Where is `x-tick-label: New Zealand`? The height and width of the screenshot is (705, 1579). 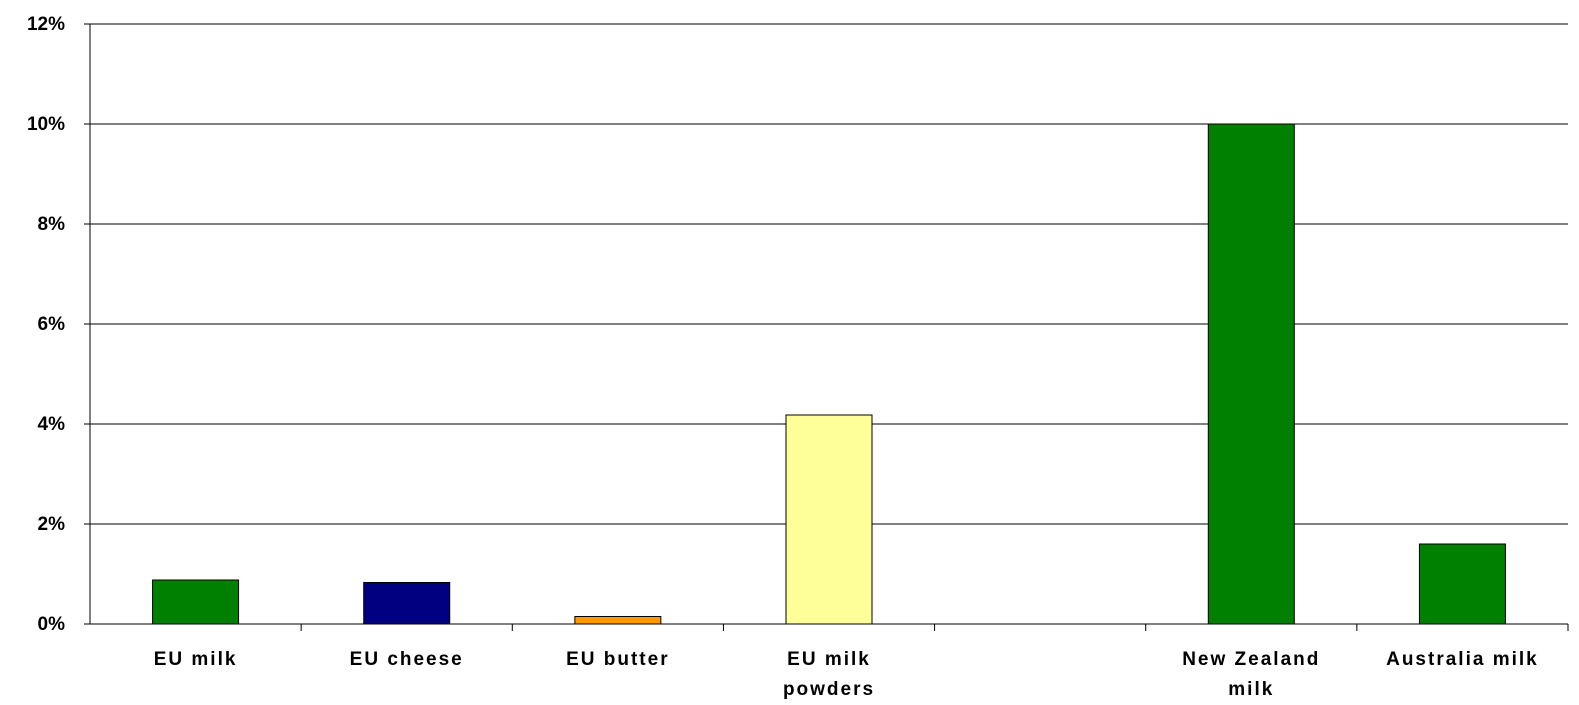
x-tick-label: New Zealand is located at coordinates (1251, 659).